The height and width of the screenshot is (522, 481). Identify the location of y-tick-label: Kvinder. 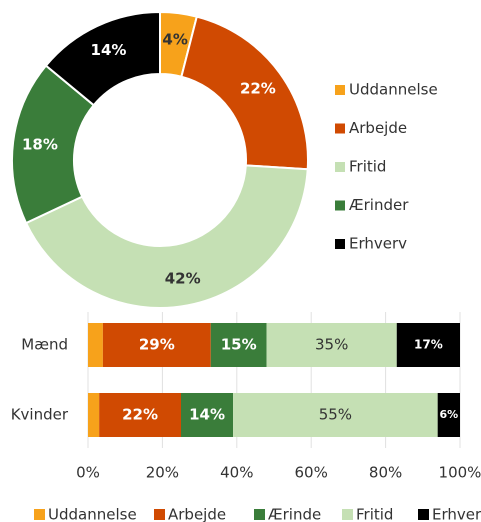
(40, 415).